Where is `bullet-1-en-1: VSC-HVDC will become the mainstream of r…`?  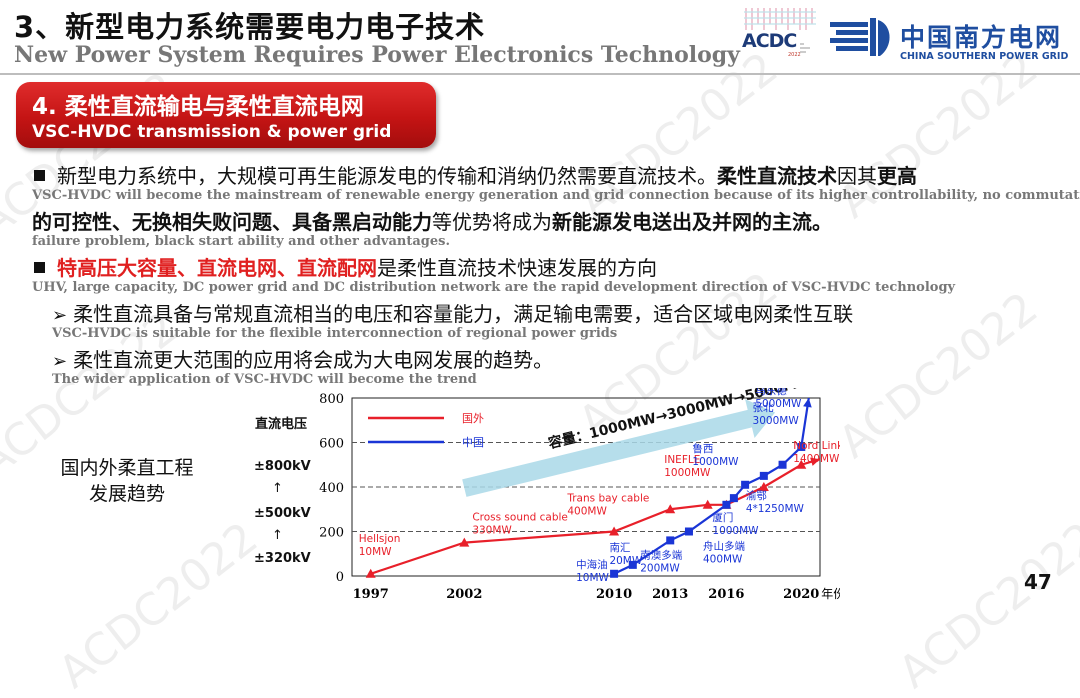
bullet-1-en-1: VSC-HVDC will become the mainstream of r… is located at coordinates (556, 195).